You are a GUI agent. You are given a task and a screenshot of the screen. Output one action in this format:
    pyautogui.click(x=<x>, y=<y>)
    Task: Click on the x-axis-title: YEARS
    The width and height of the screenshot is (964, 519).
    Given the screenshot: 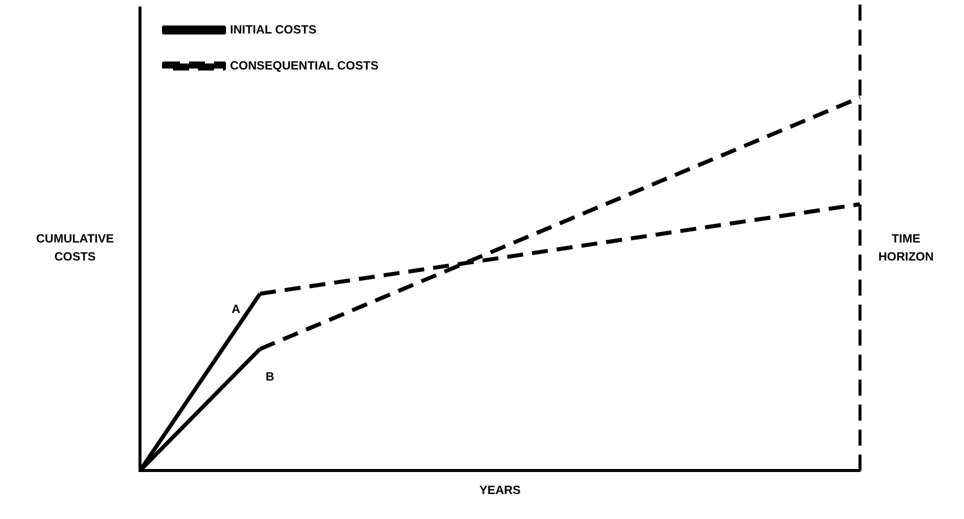 What is the action you would take?
    pyautogui.click(x=500, y=489)
    